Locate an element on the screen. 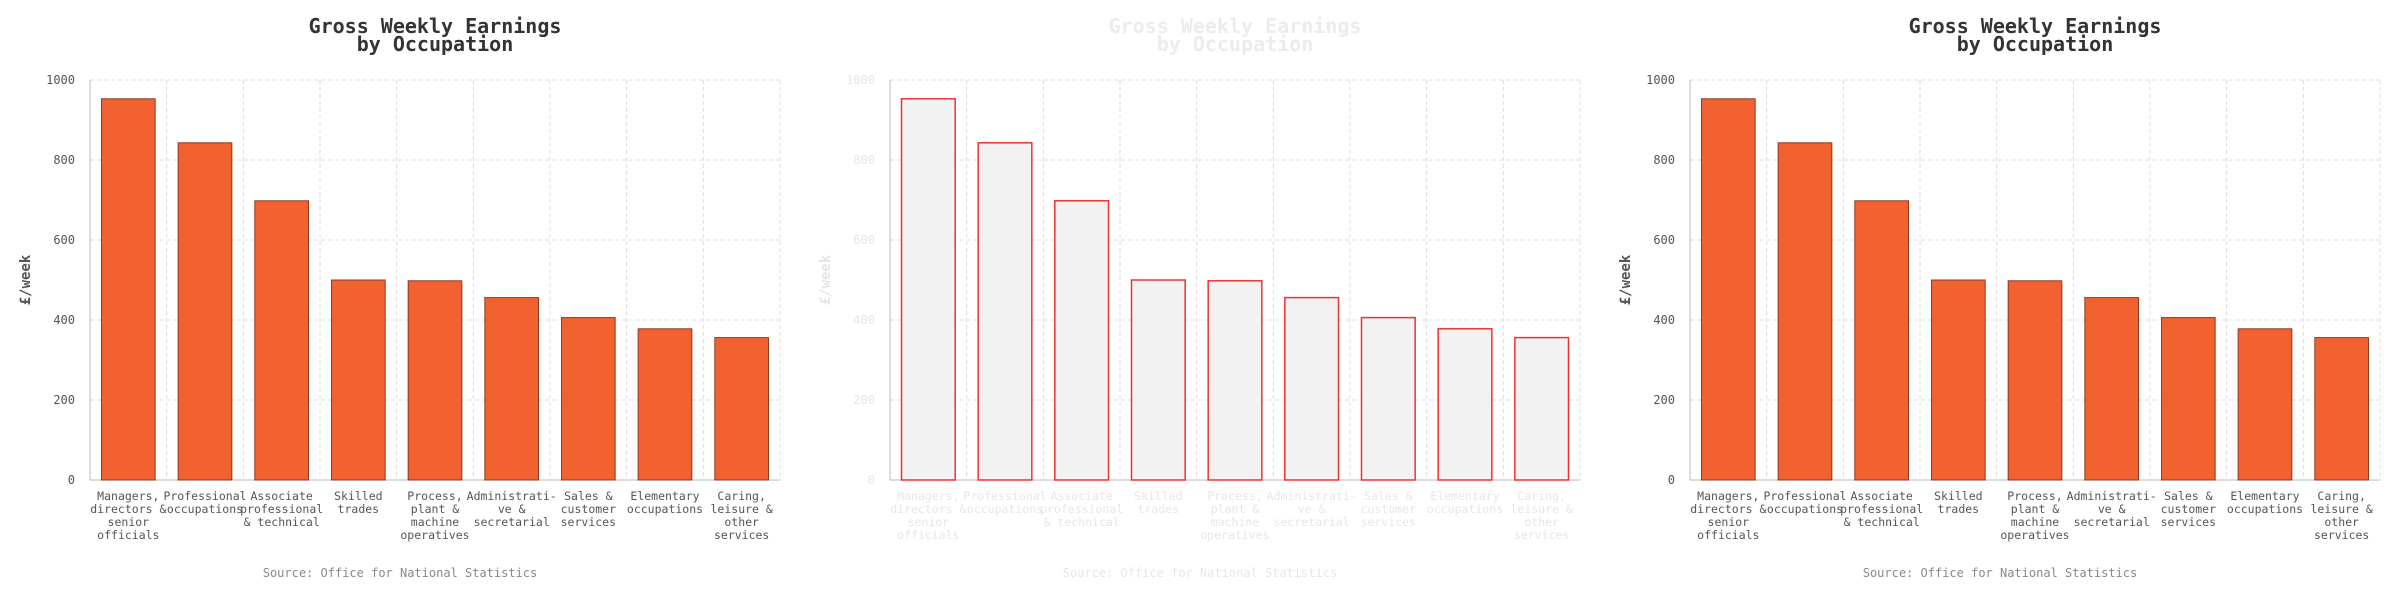  x-category-label: Administrati-ve & secretarial is located at coordinates (2112, 509).